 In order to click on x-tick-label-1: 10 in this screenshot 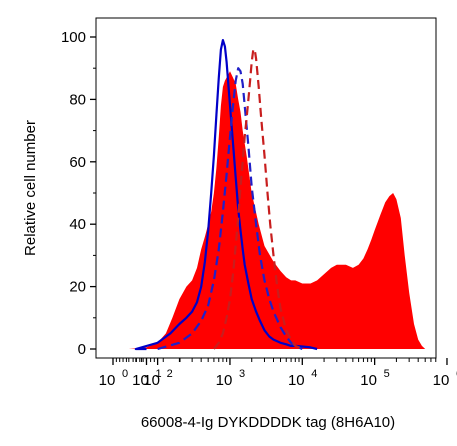, I will do `click(140, 380)`.